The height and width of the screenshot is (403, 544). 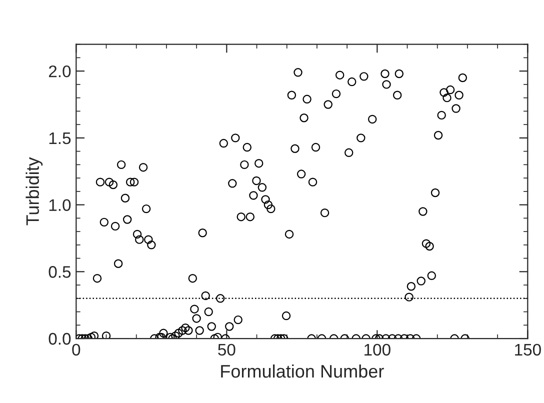 I want to click on x-axis-title: Formulation Number, so click(x=302, y=371).